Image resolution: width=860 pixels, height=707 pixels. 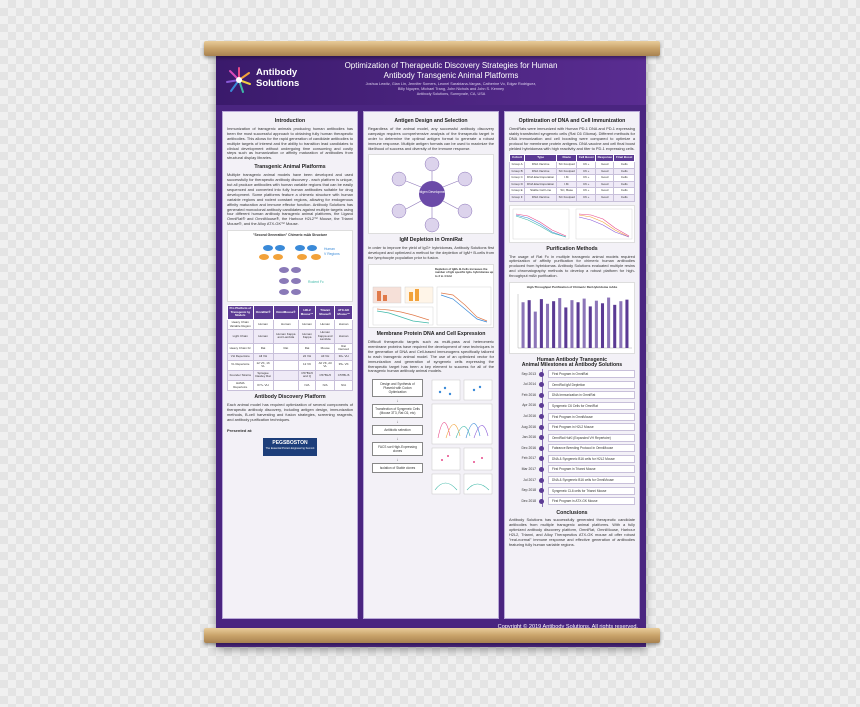 I want to click on flow-step: FACS sort High-Expressing clones, so click(x=397, y=449).